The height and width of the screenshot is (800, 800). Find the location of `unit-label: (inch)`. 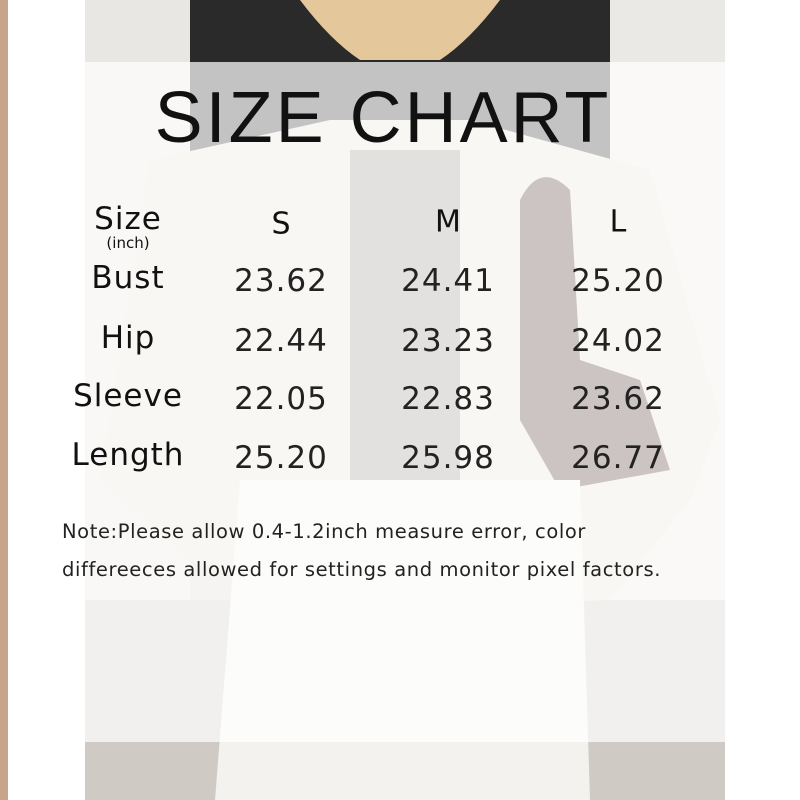

unit-label: (inch) is located at coordinates (128, 243).